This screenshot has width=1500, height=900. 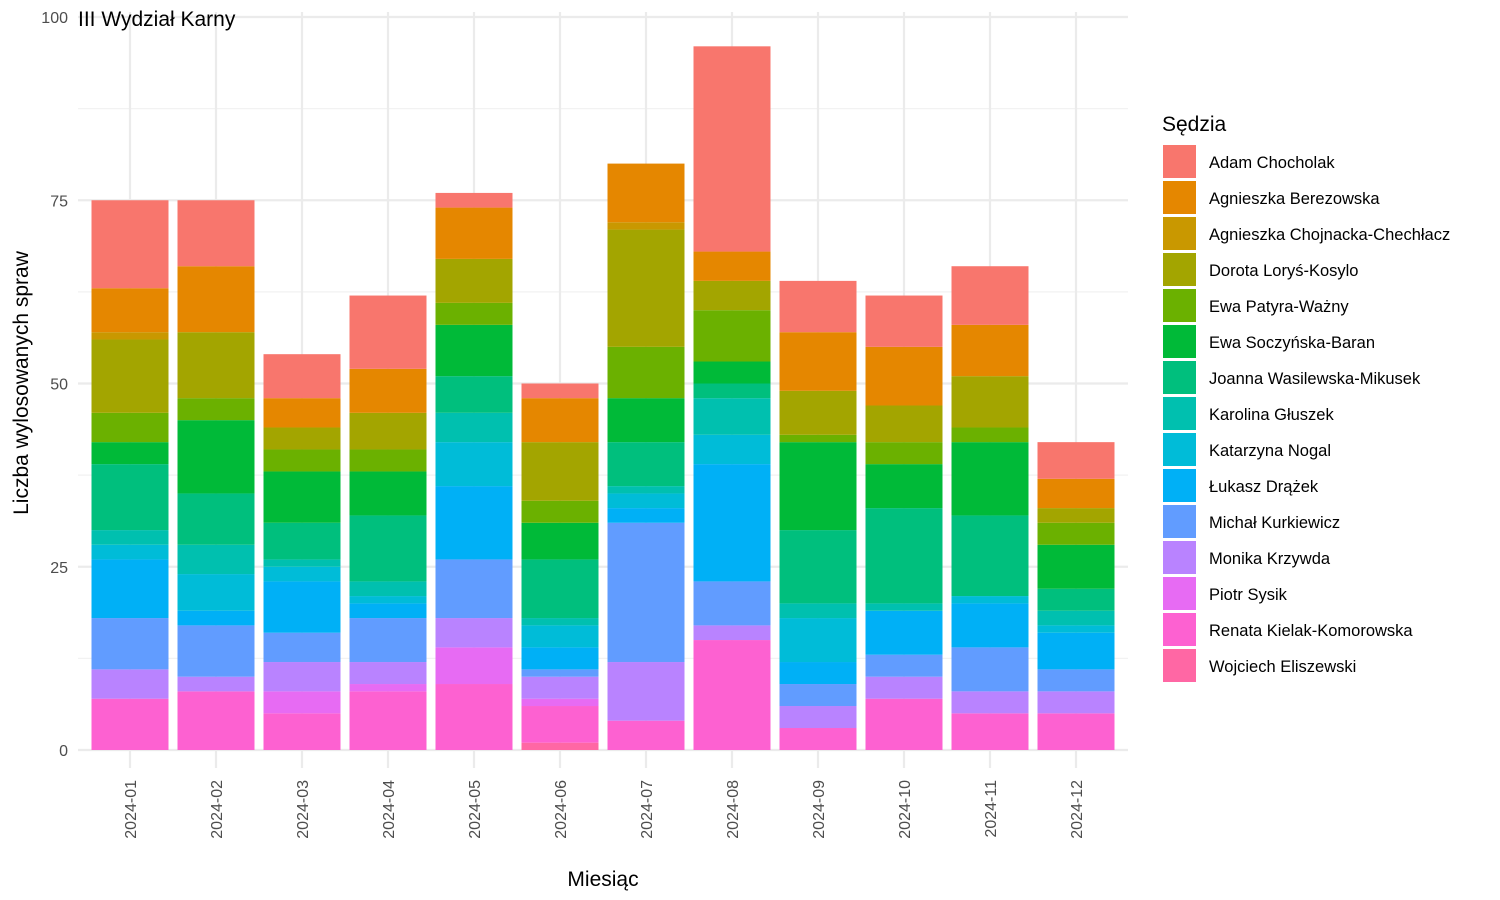 I want to click on legend-label: Michał Kurkiewicz, so click(x=1274, y=523).